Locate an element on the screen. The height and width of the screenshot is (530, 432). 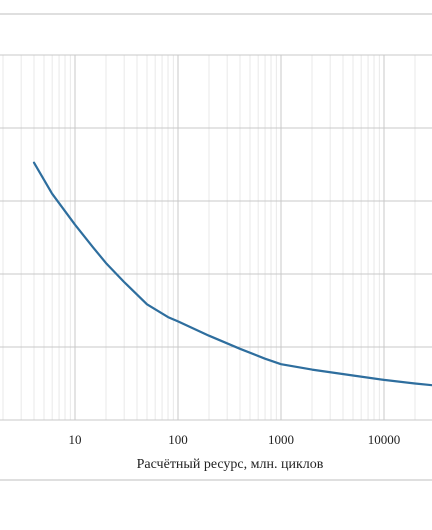
x-tick-label: 10000 is located at coordinates (384, 439).